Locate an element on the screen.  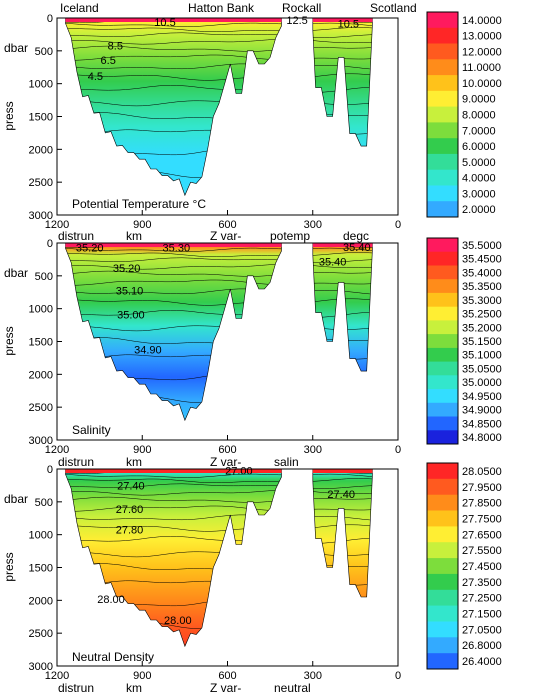
variable-unit: degc is located at coordinates (356, 236).